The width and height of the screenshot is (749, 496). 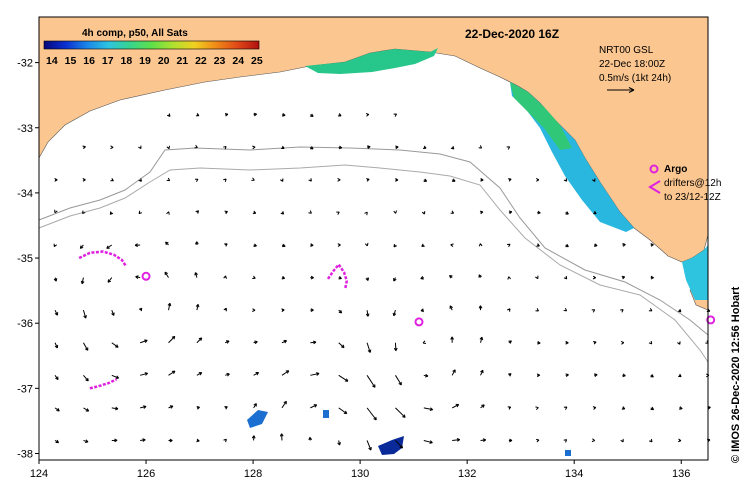 I want to click on sst-colorbar-tick: 17, so click(x=108, y=61).